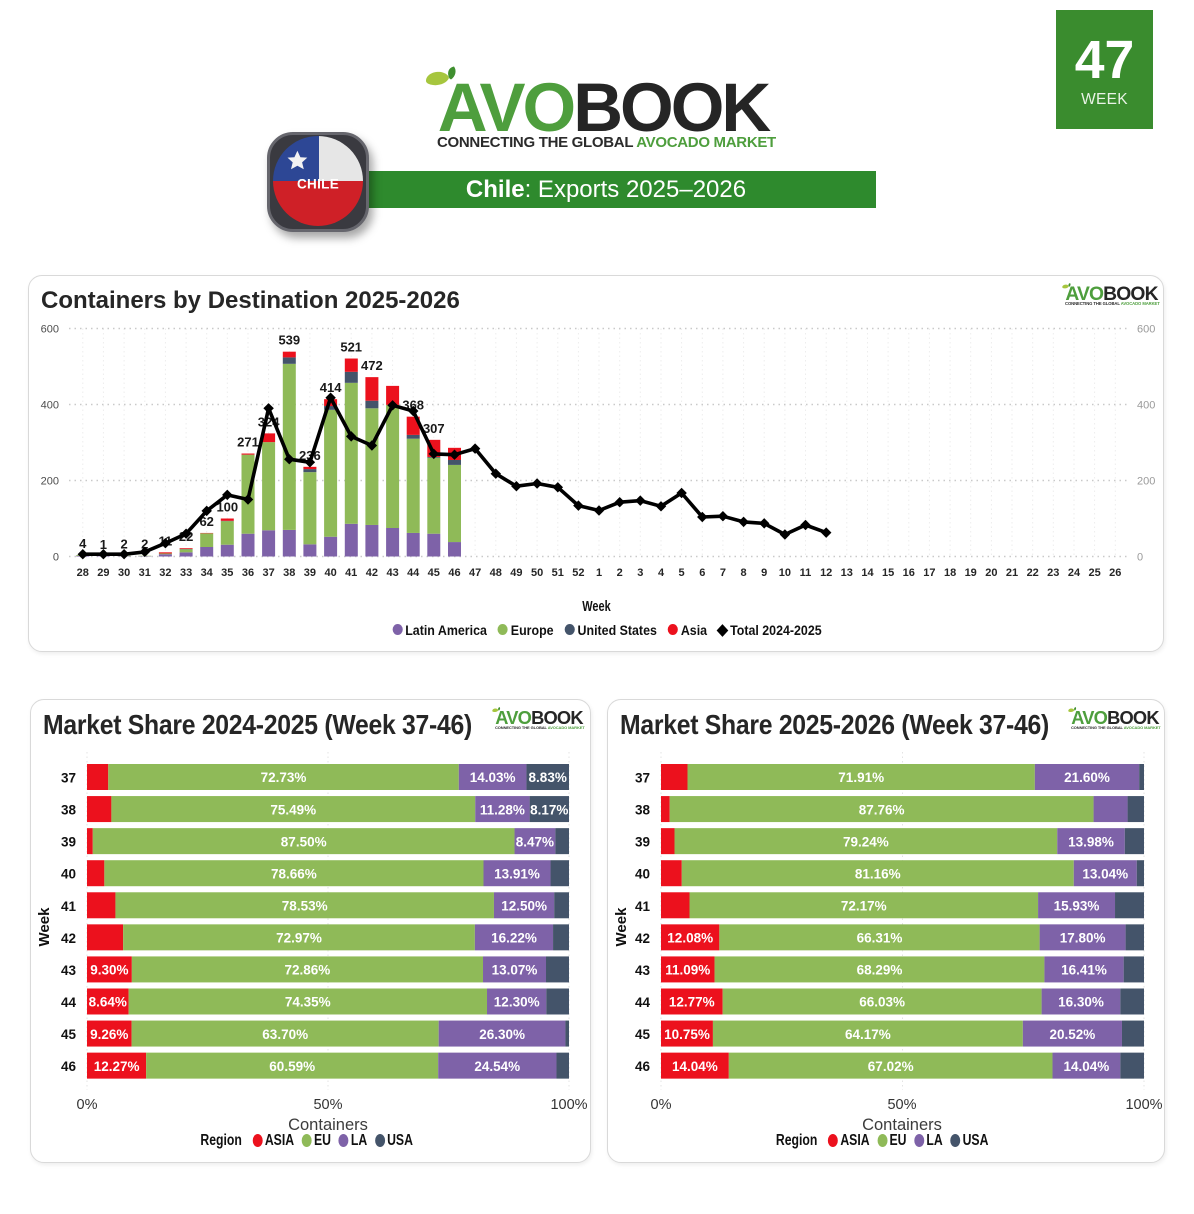 This screenshot has width=1194, height=1214. I want to click on svg-text: 8, so click(744, 573).